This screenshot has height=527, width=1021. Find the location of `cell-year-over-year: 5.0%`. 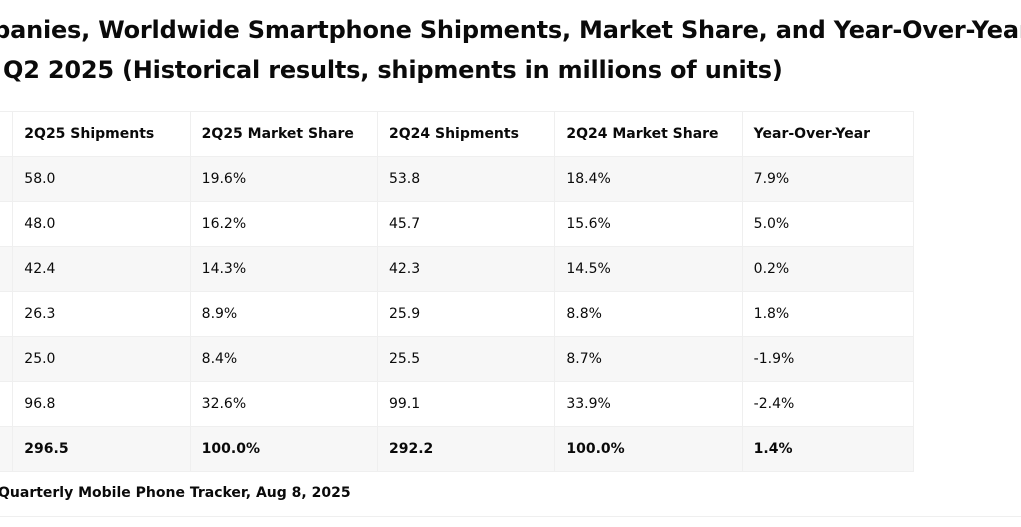

cell-year-over-year: 5.0% is located at coordinates (828, 224).